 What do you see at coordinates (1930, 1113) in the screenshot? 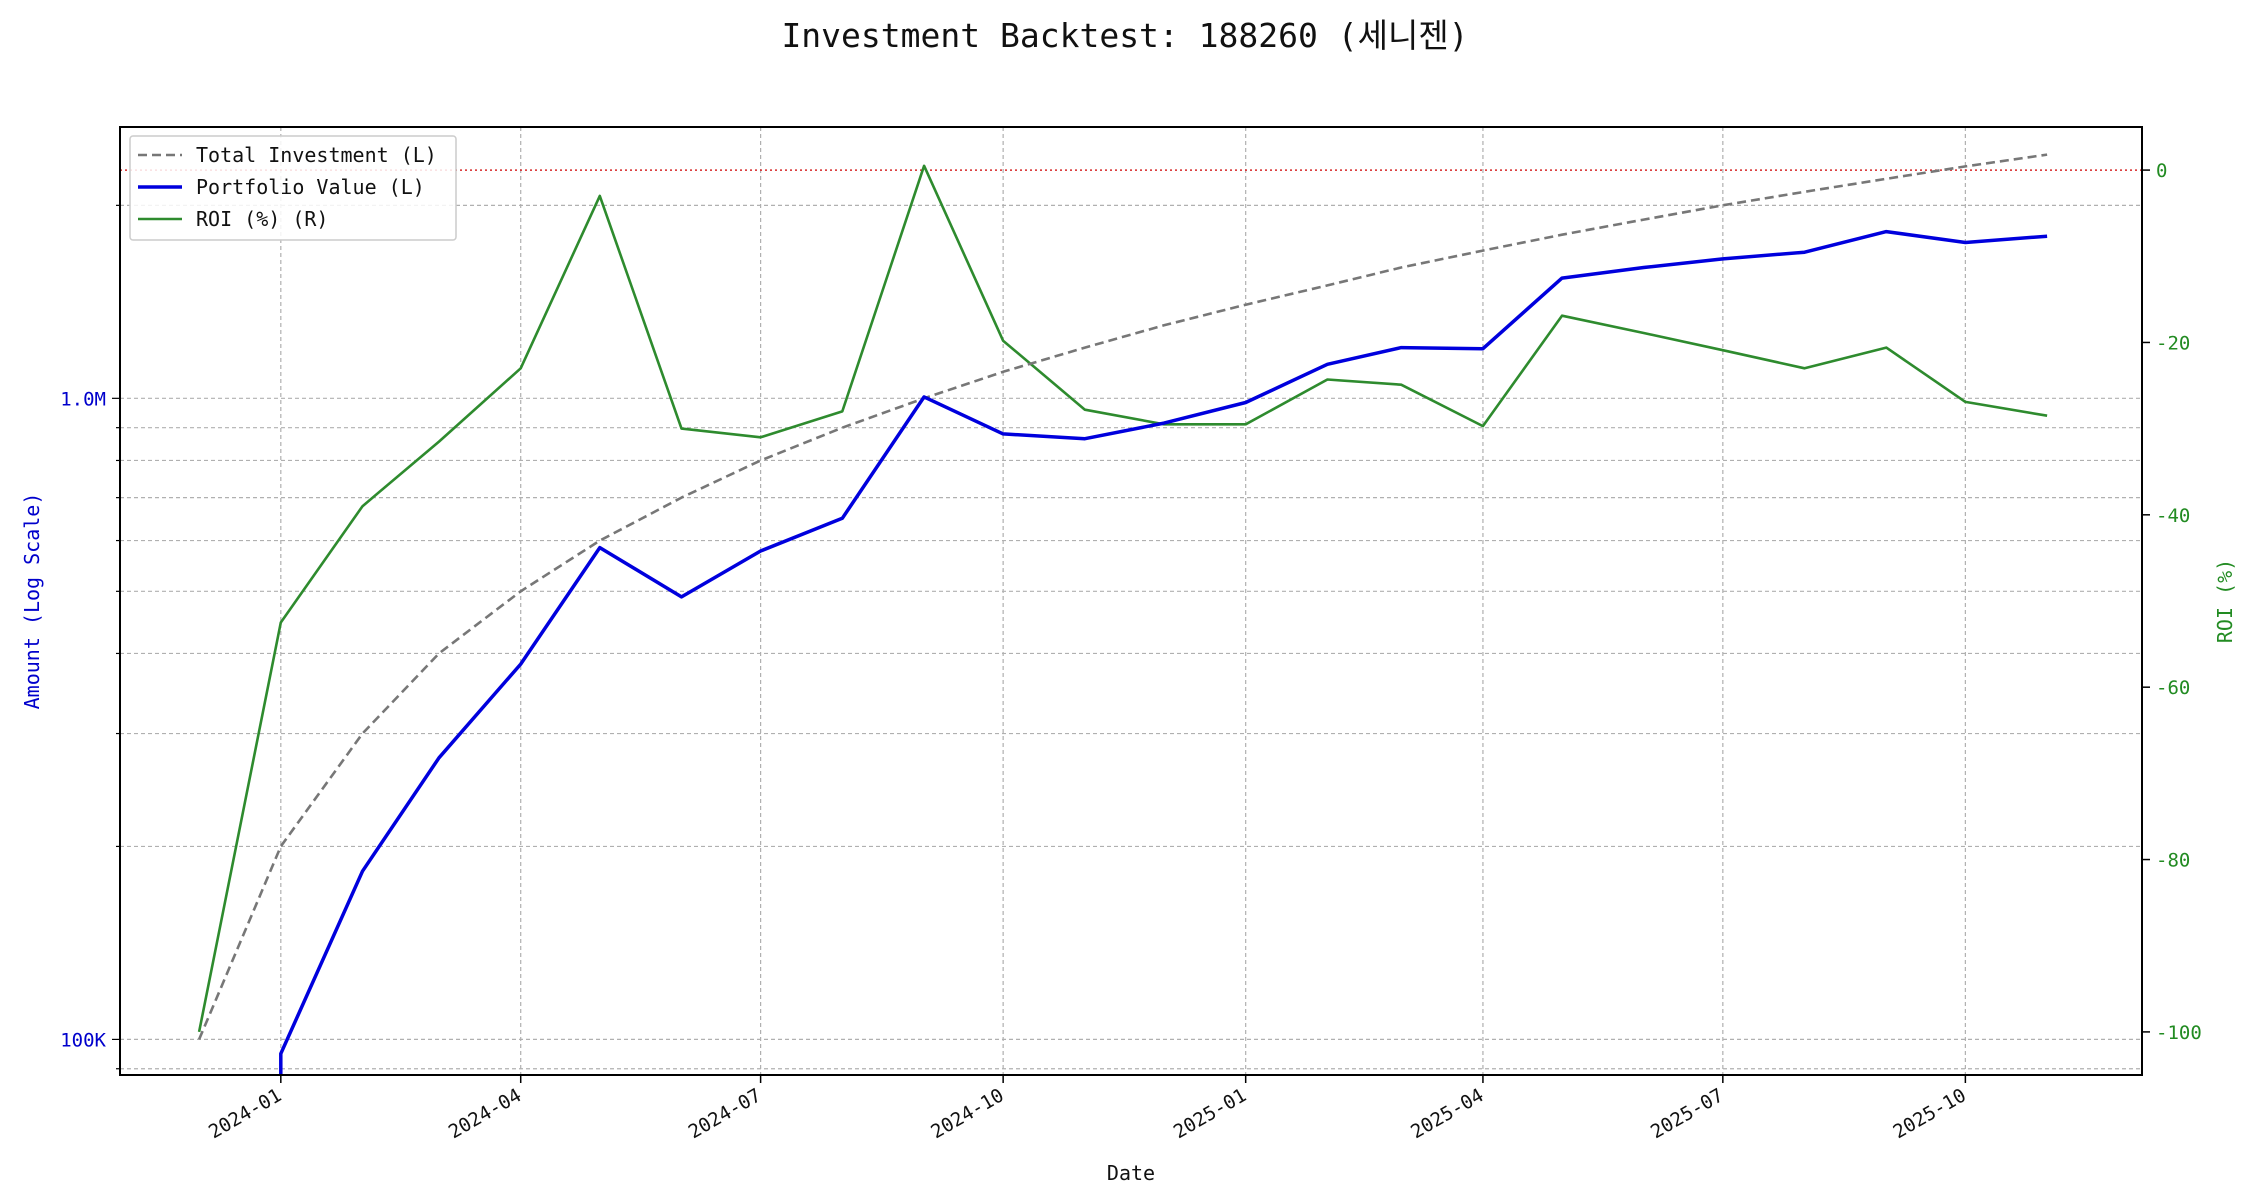
I see `x-tick-label: 2025-10` at bounding box center [1930, 1113].